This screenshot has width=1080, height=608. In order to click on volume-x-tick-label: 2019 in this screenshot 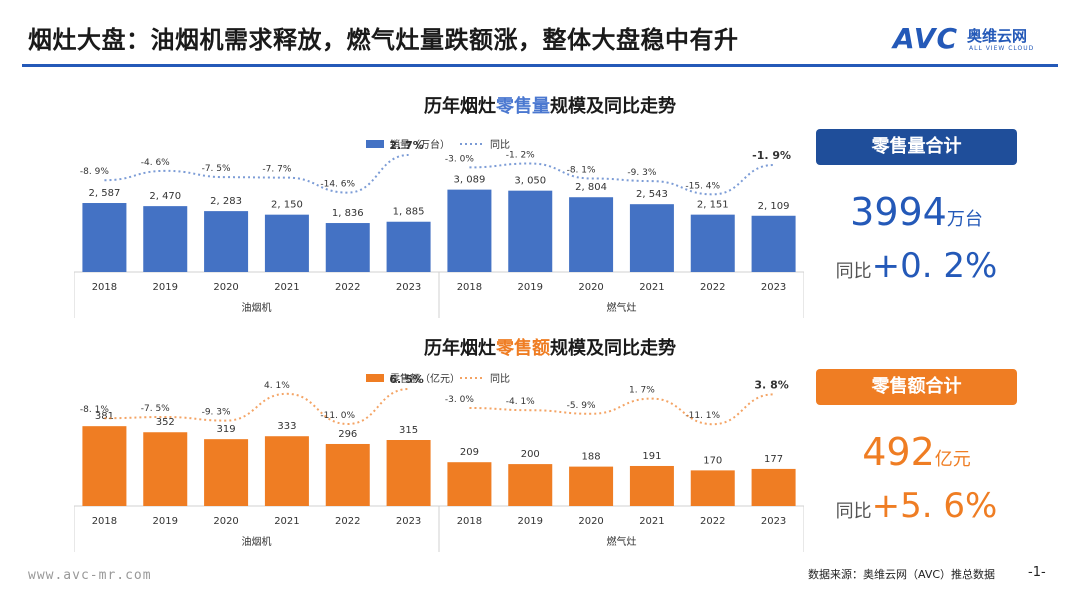, I will do `click(530, 287)`.